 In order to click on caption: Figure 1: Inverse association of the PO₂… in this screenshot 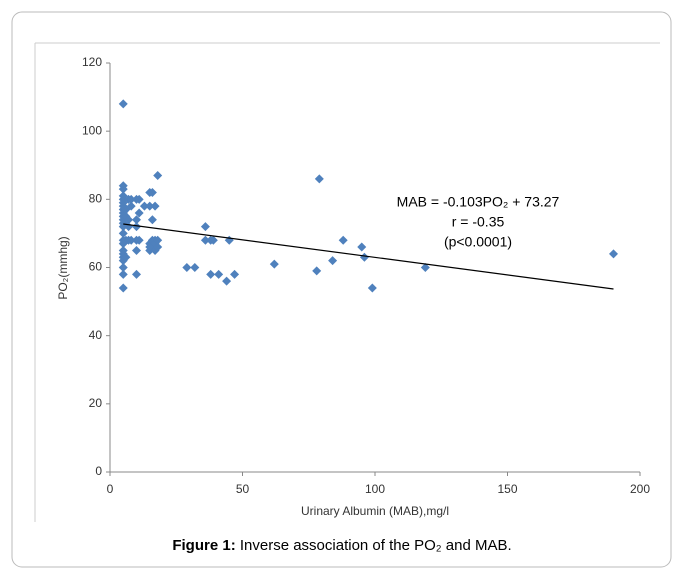, I will do `click(341, 545)`.